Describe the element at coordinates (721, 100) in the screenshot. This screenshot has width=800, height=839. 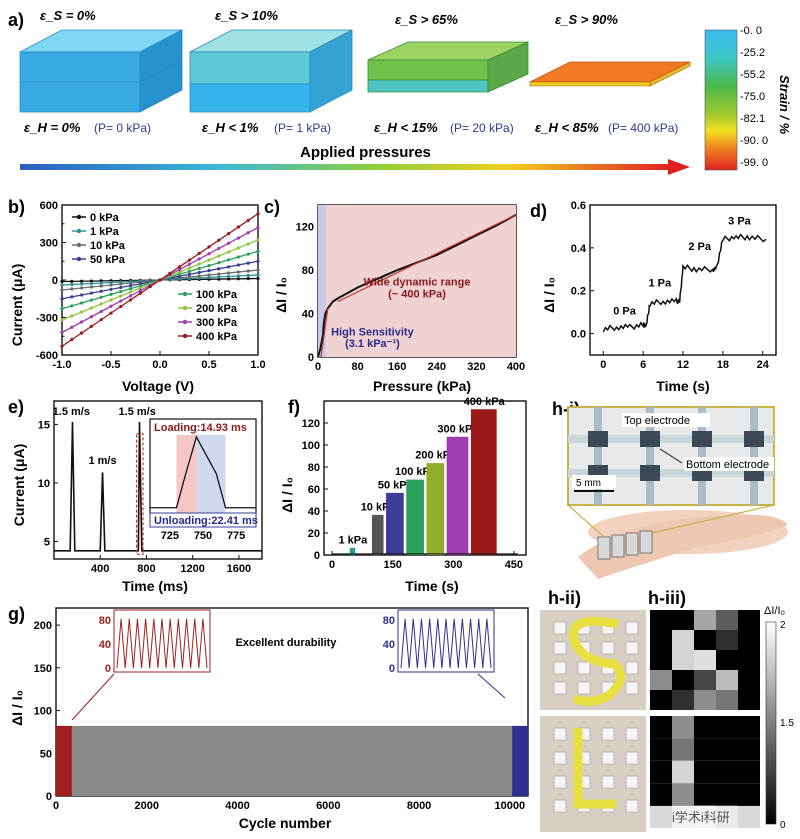
I see `colorbar` at that location.